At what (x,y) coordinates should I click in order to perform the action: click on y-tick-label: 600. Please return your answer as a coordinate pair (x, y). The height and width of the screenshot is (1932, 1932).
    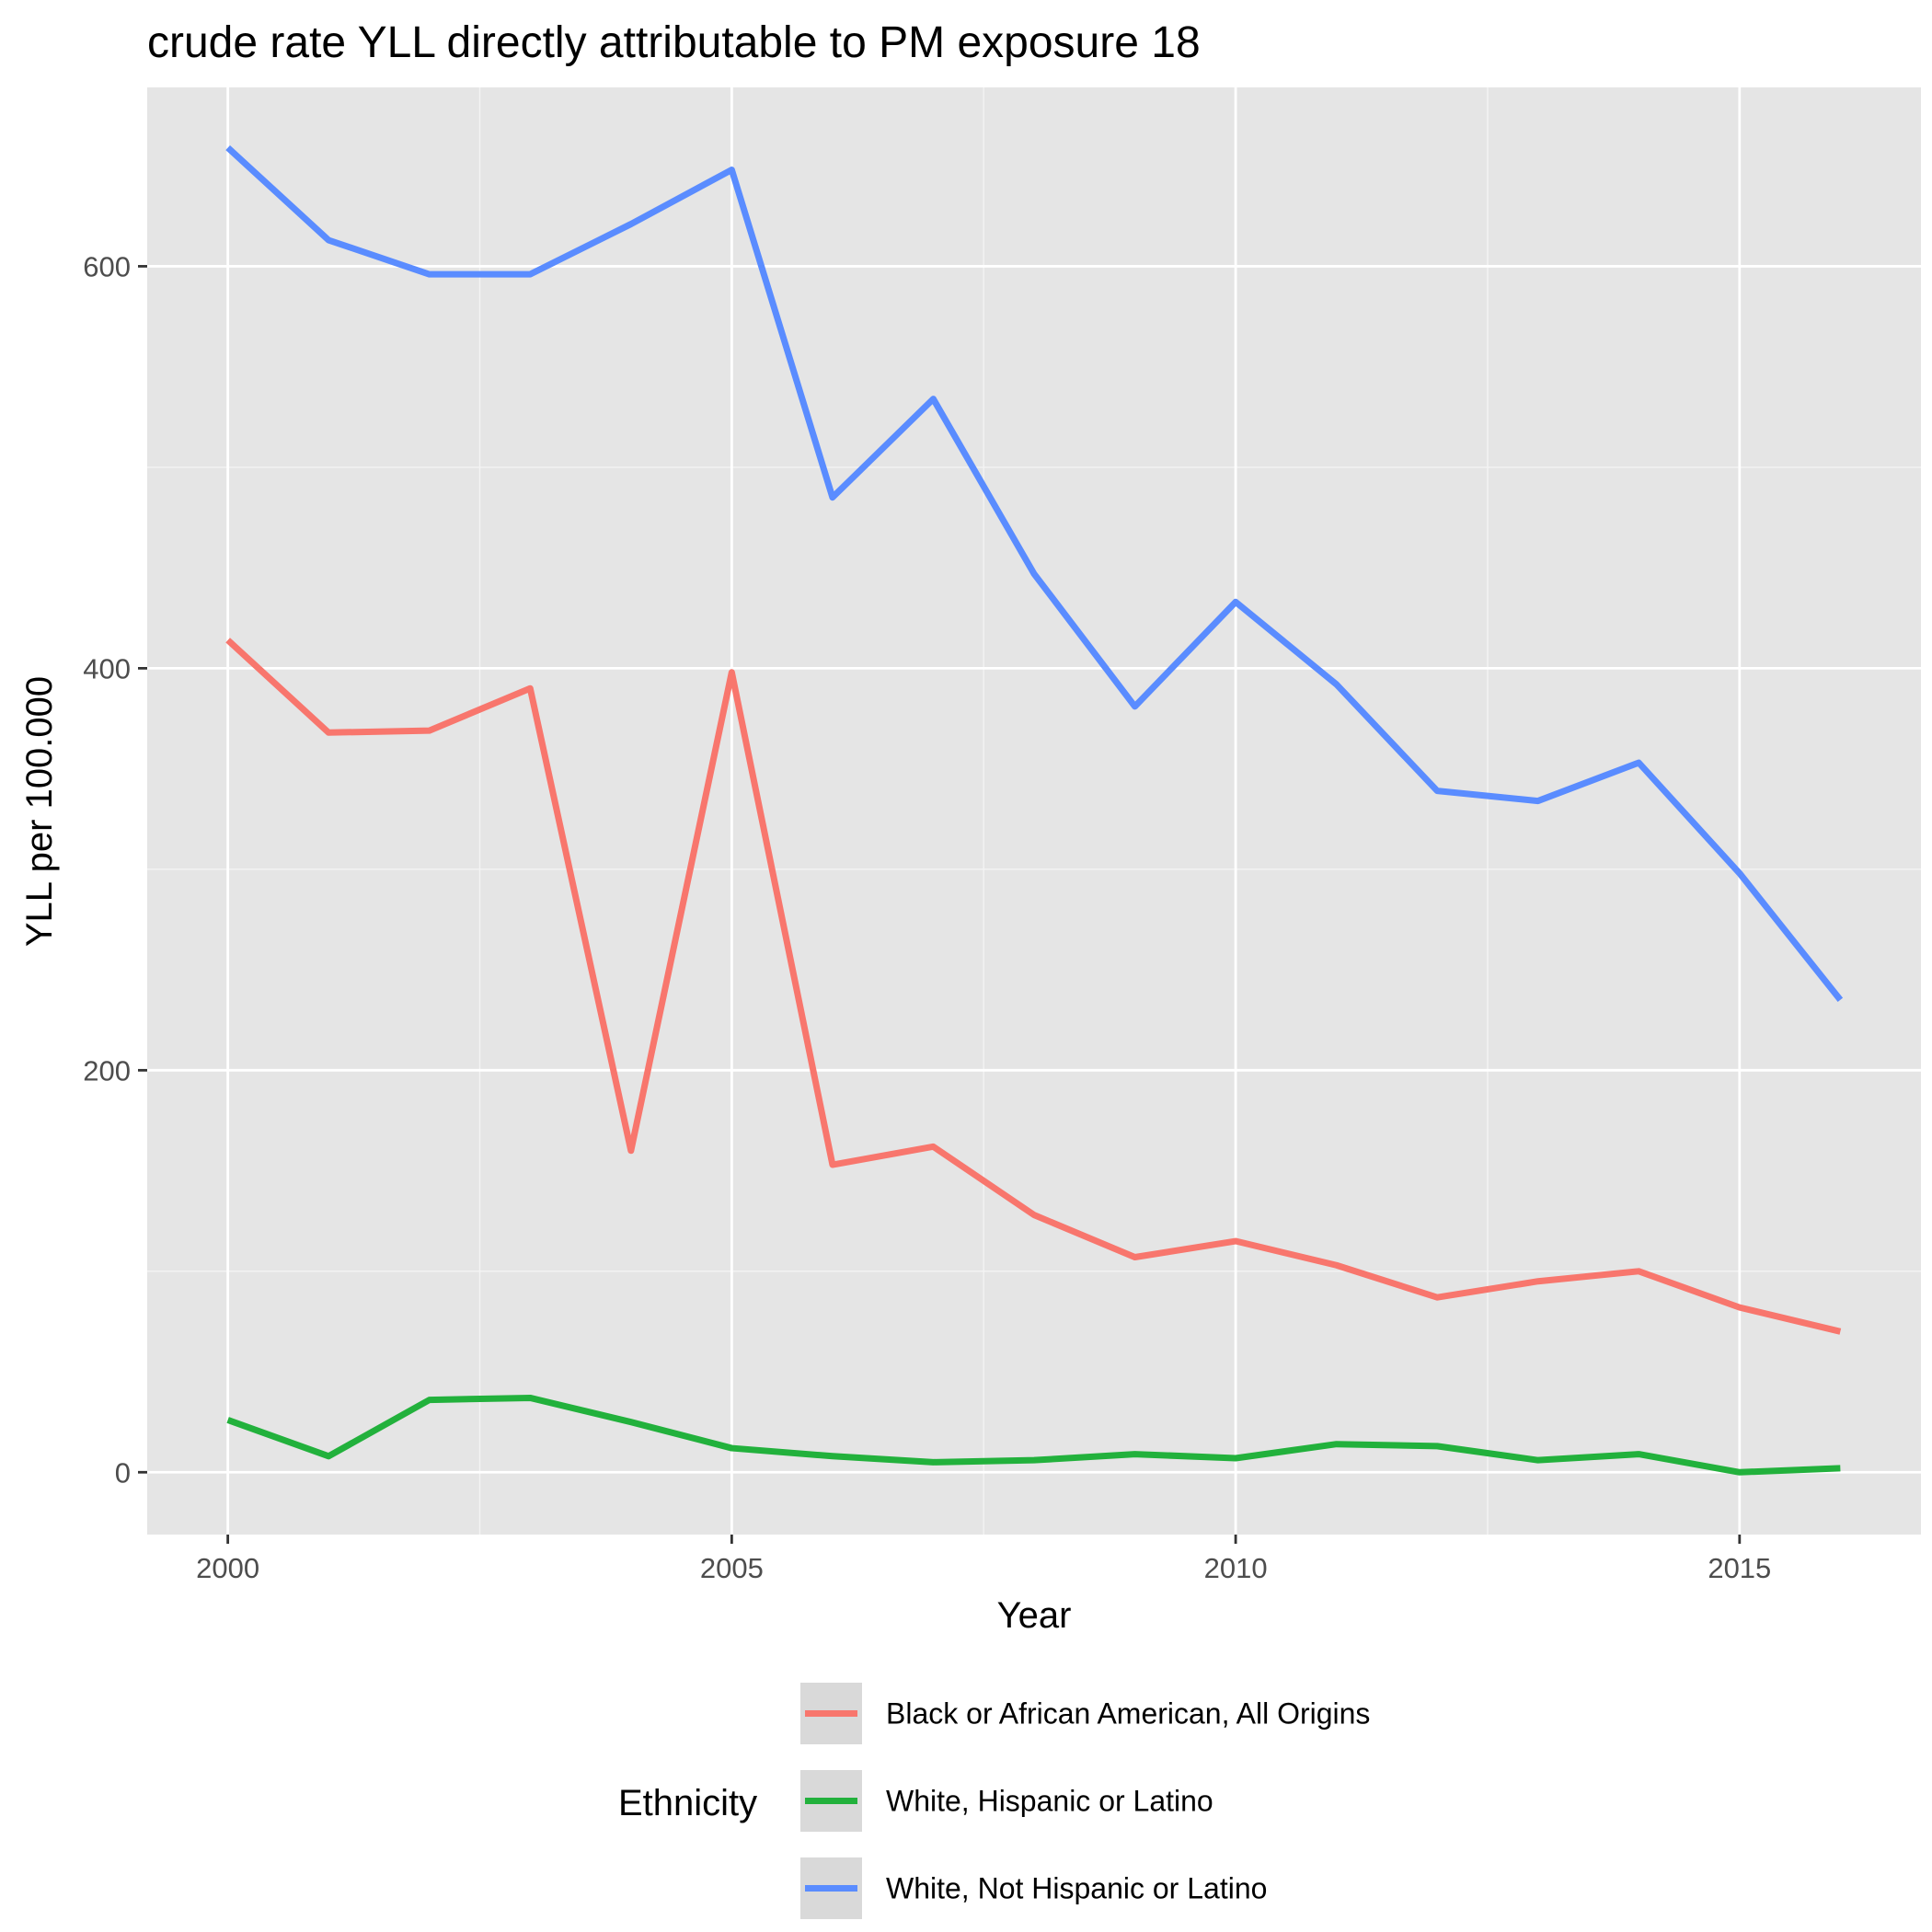
    Looking at the image, I should click on (107, 266).